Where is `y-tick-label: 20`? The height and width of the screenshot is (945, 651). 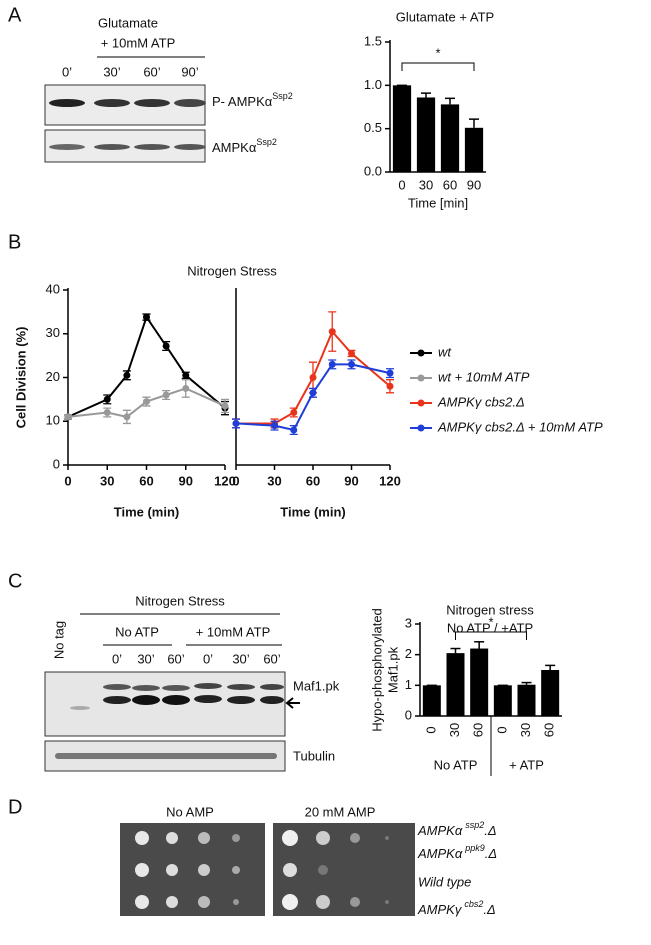 y-tick-label: 20 is located at coordinates (53, 376).